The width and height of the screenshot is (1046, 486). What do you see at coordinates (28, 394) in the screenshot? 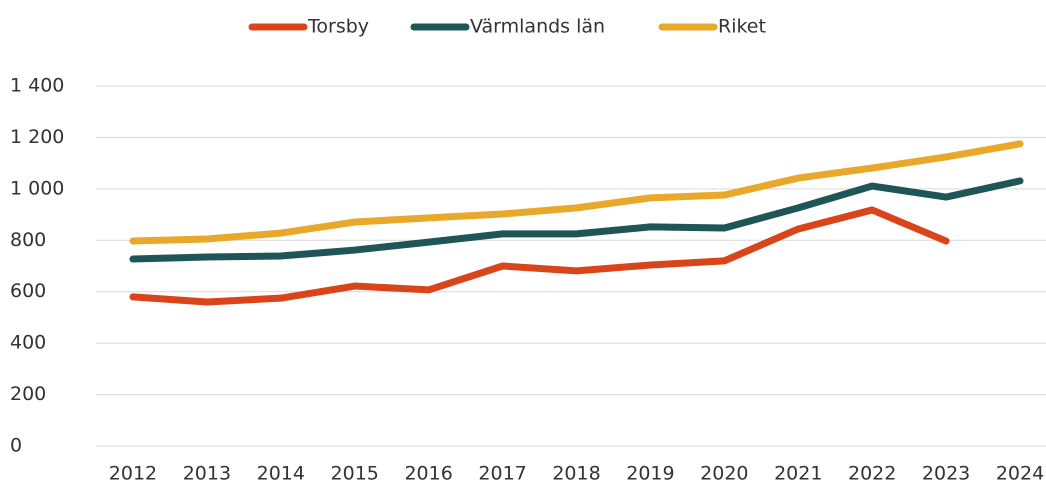
I see `y-tick-label: 200` at bounding box center [28, 394].